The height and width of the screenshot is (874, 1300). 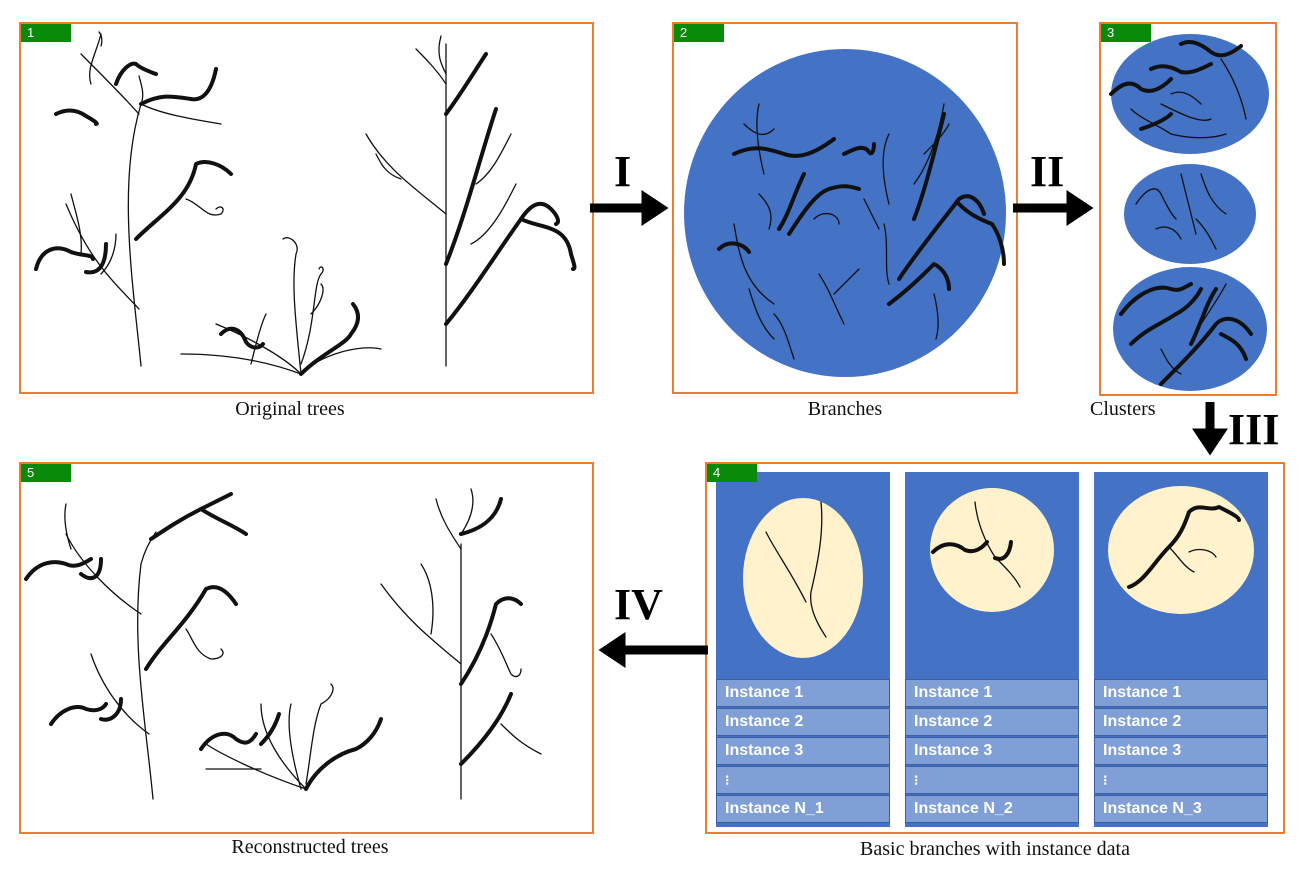 What do you see at coordinates (861, 231) in the screenshot?
I see `scattered-branches` at bounding box center [861, 231].